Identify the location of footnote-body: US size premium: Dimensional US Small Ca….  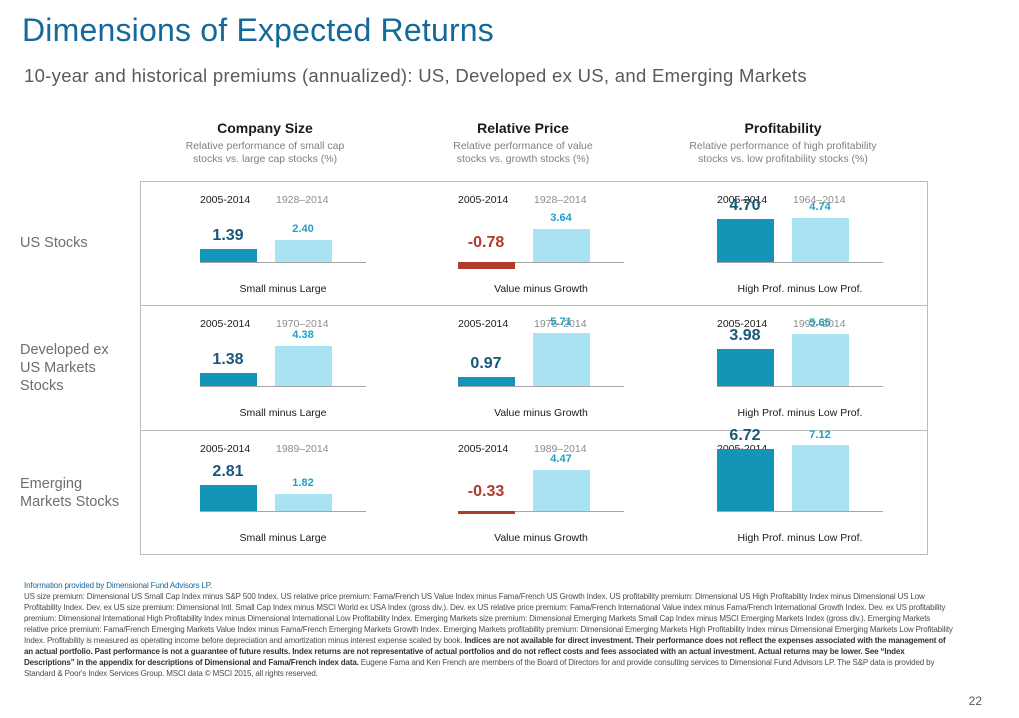
(488, 618).